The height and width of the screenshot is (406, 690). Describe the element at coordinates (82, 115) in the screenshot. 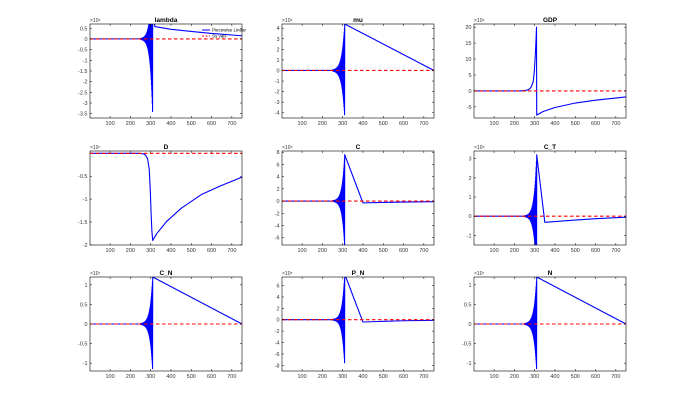

I see `y-tick-label: -3.5` at that location.